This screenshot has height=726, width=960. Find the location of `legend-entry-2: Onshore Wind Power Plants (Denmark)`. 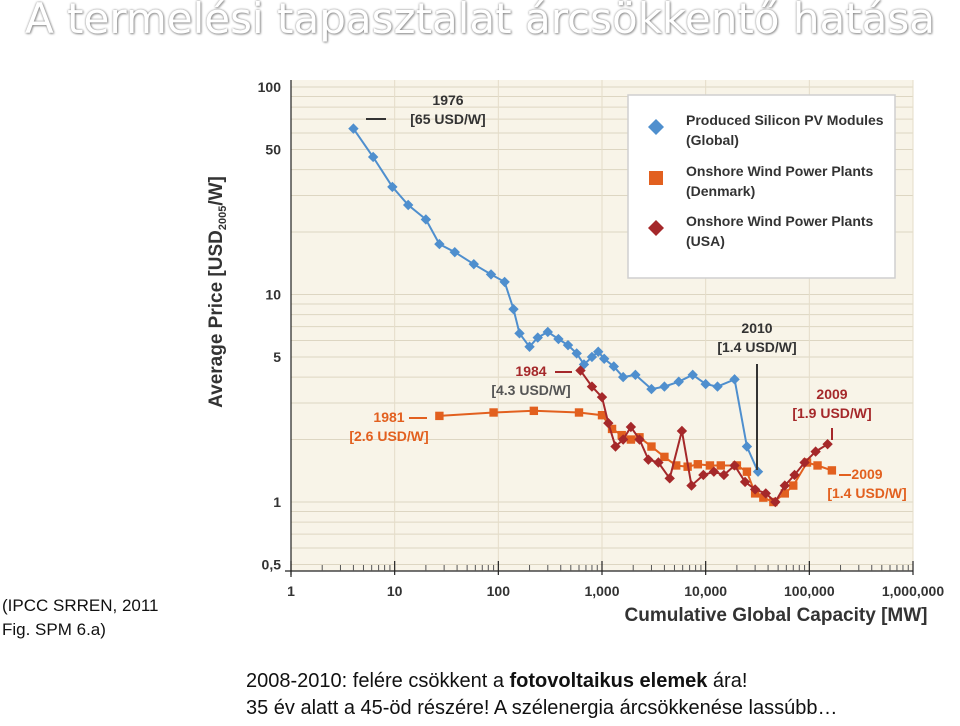

legend-entry-2: Onshore Wind Power Plants (Denmark) is located at coordinates (761, 181).